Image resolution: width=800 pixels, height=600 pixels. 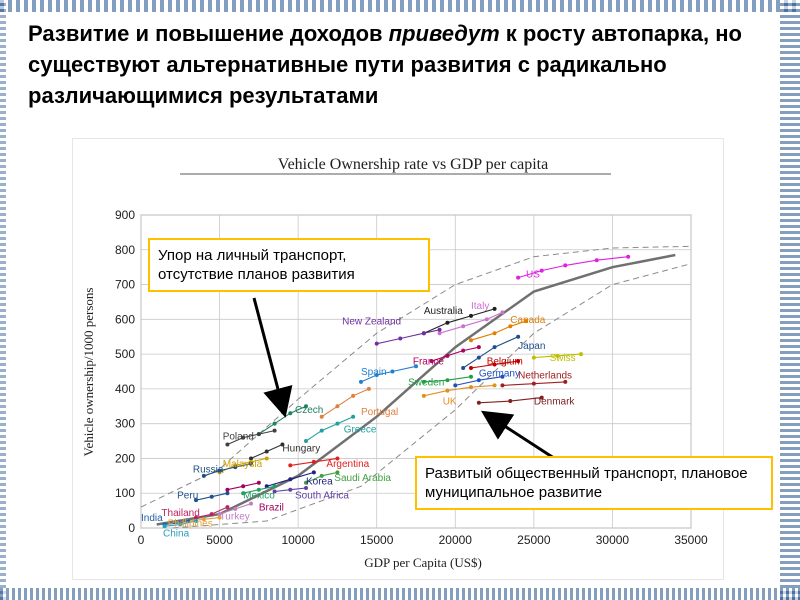 What do you see at coordinates (471, 376) in the screenshot?
I see `data-point-sweden` at bounding box center [471, 376].